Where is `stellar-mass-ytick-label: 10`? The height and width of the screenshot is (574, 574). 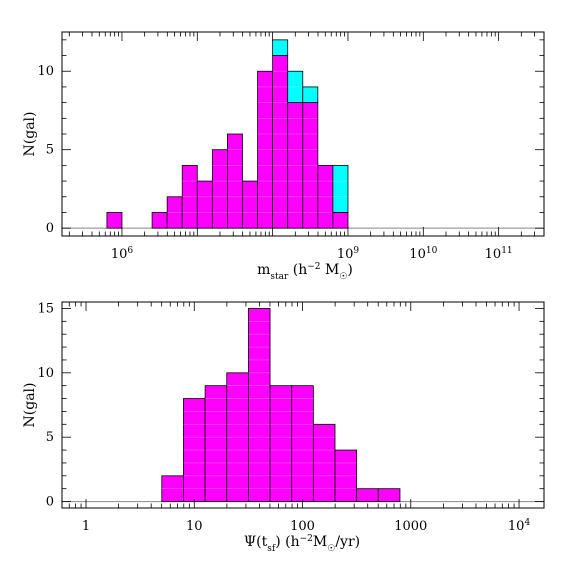
stellar-mass-ytick-label: 10 is located at coordinates (45, 71).